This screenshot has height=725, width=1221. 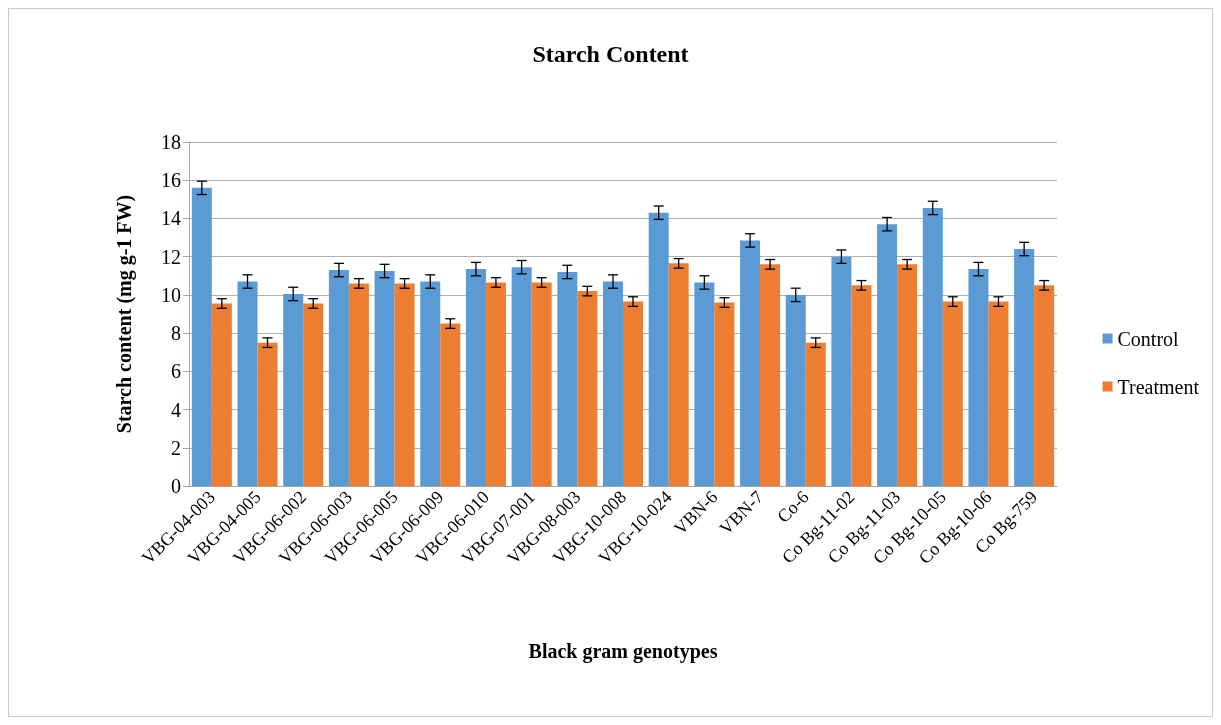 I want to click on x-axis-title: Black gram genotypes, so click(x=623, y=651).